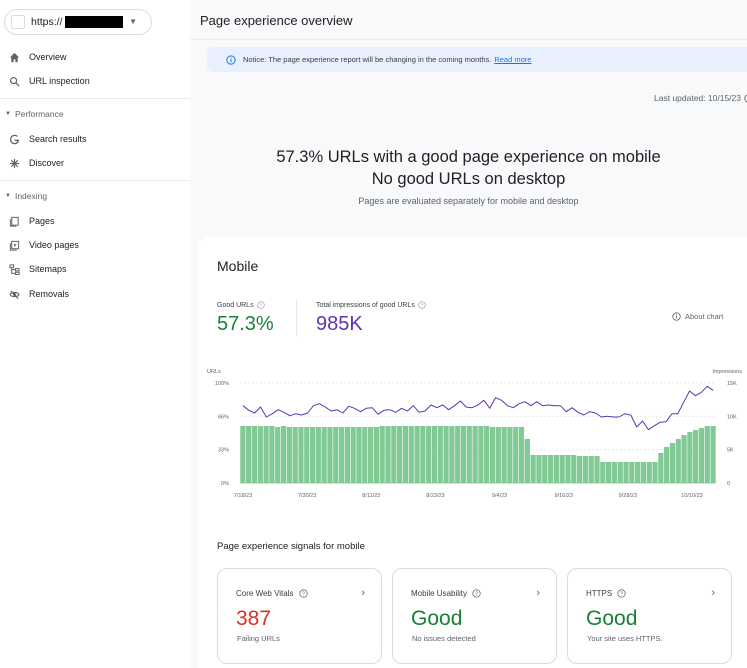 This screenshot has height=668, width=747. Describe the element at coordinates (365, 305) in the screenshot. I see `impressions-label-text: Total impressions of good URLs` at that location.